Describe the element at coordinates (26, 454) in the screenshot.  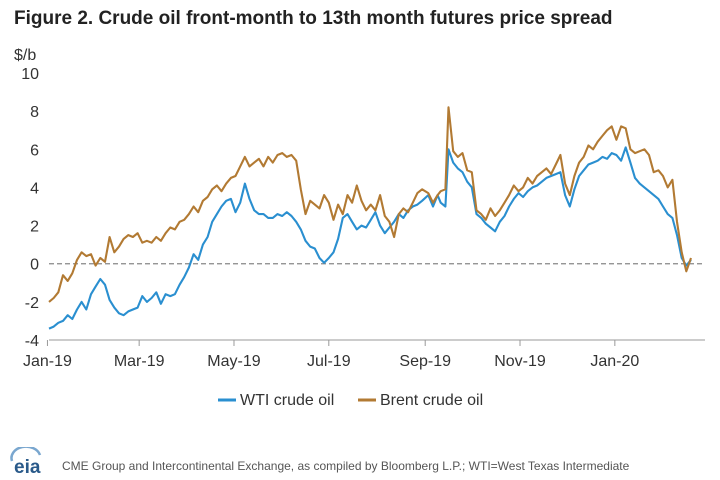
I see `eia-logo-arc` at that location.